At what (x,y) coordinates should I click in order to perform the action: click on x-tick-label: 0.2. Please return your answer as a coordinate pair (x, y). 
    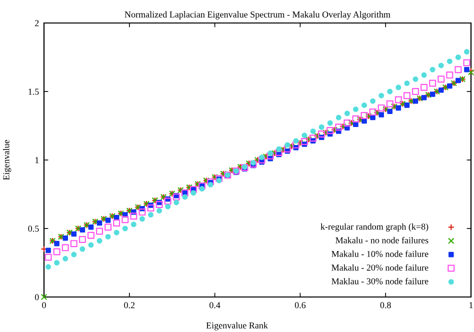
    Looking at the image, I should click on (129, 305).